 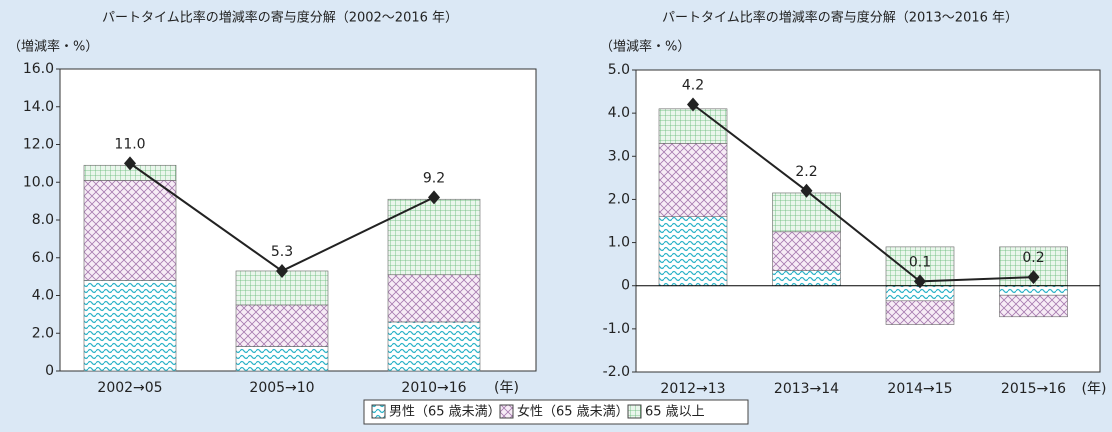 I want to click on y-tick-label: 10.0, so click(x=38, y=182).